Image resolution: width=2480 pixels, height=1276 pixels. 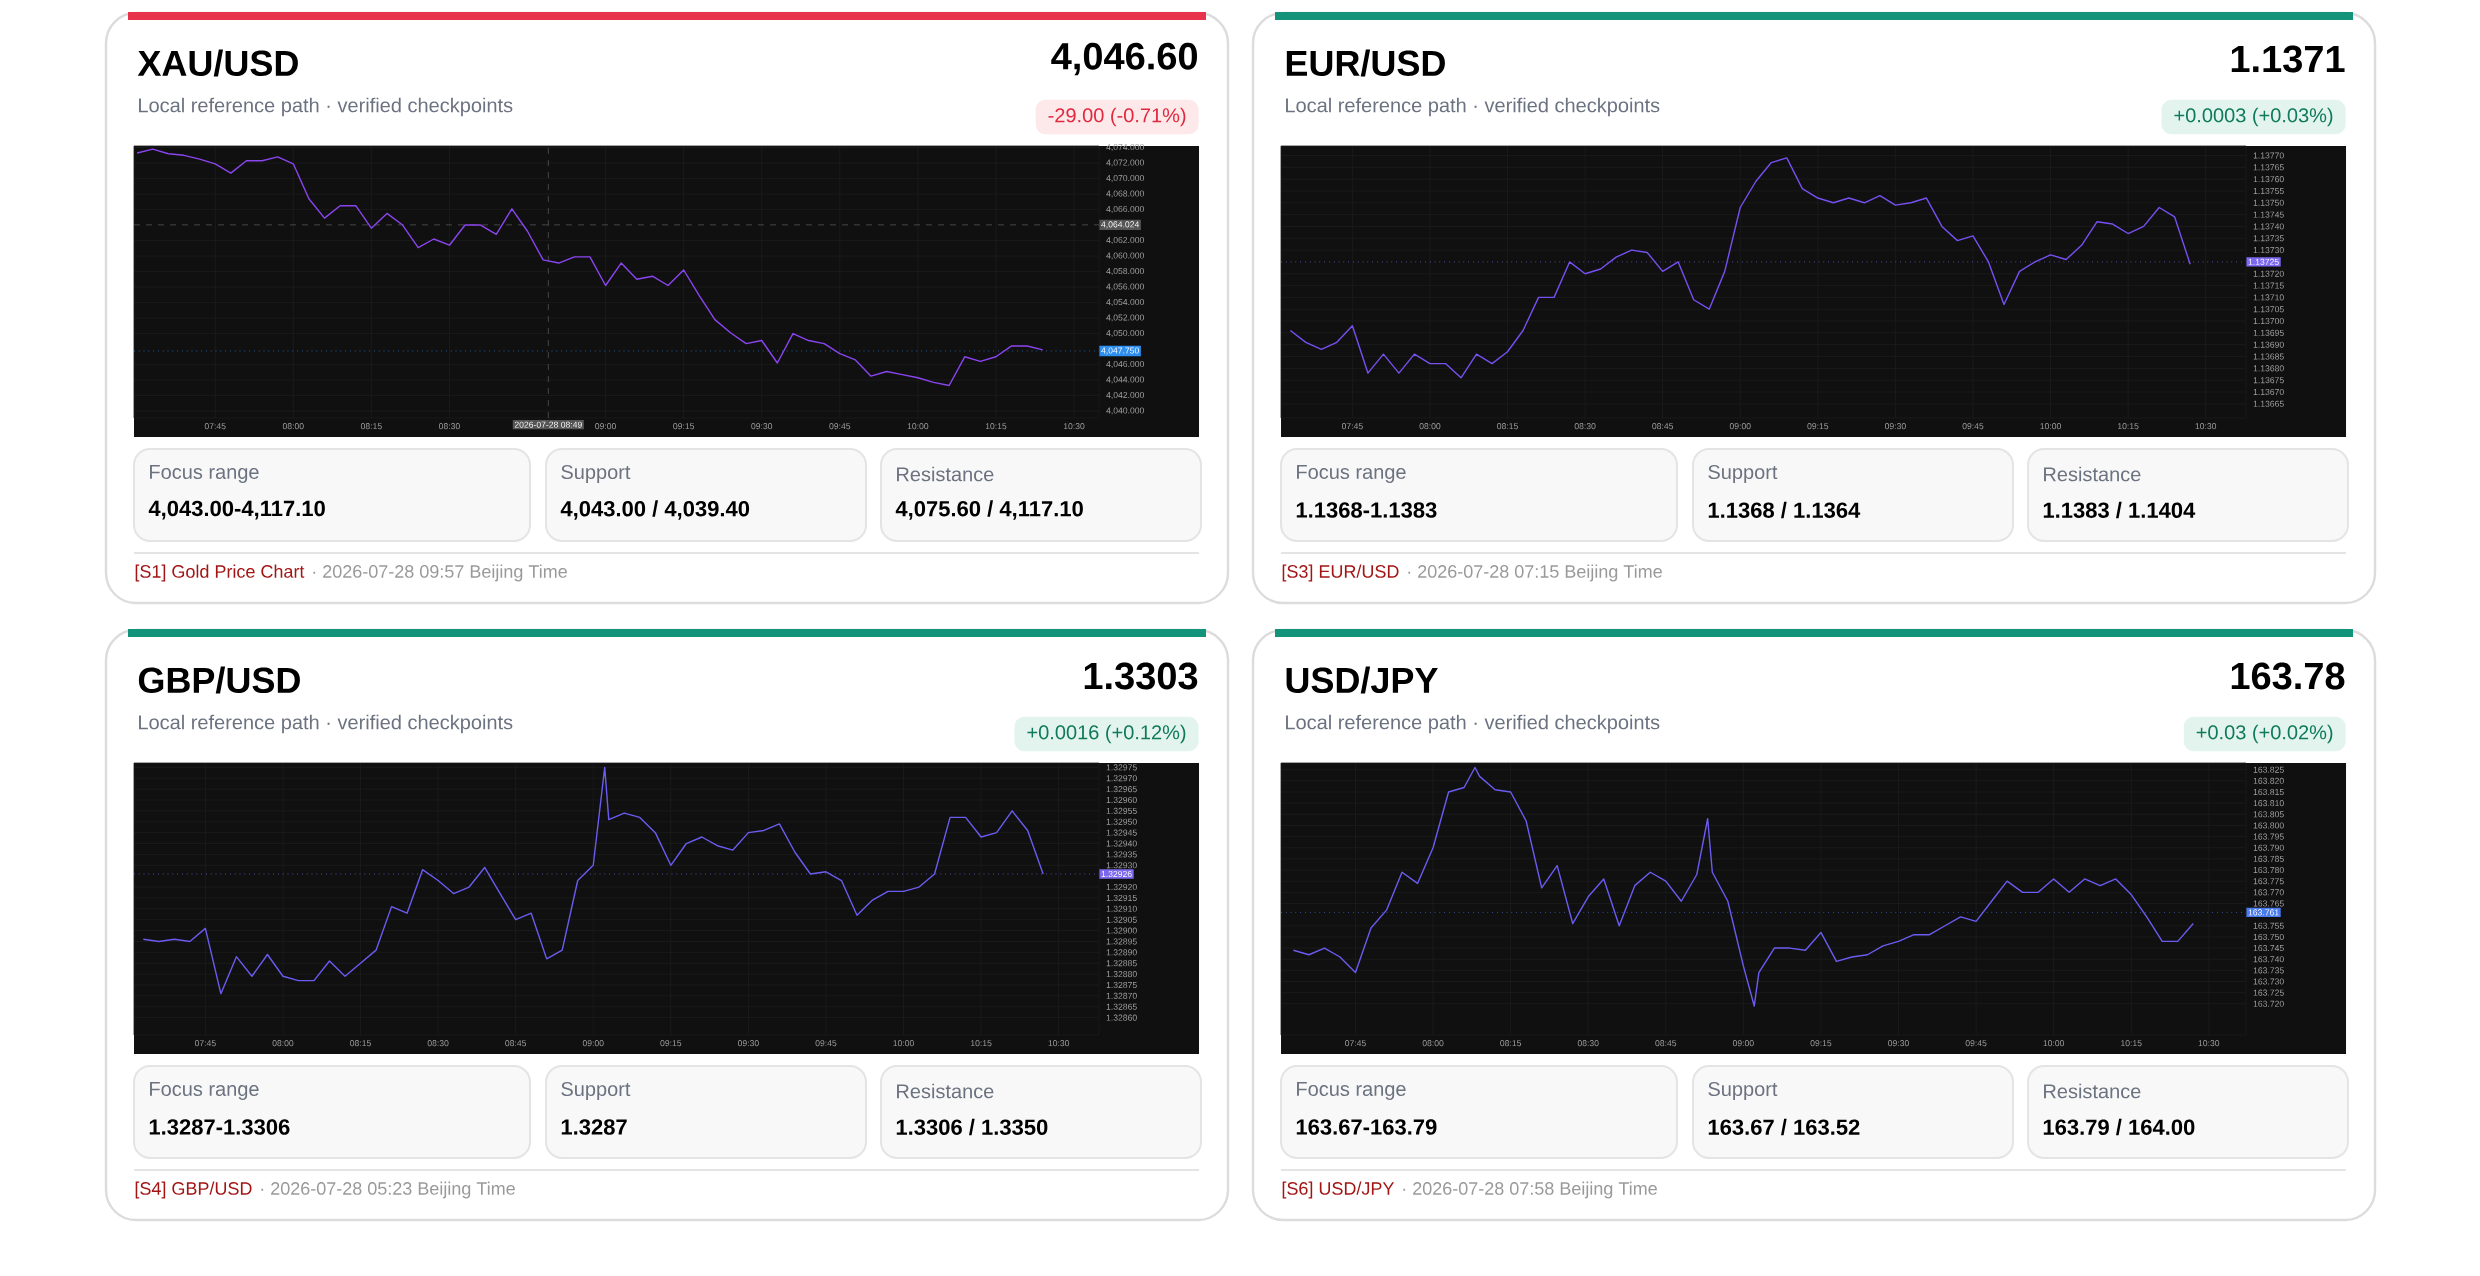 I want to click on y-tick-label: 1.32955, so click(x=1121, y=810).